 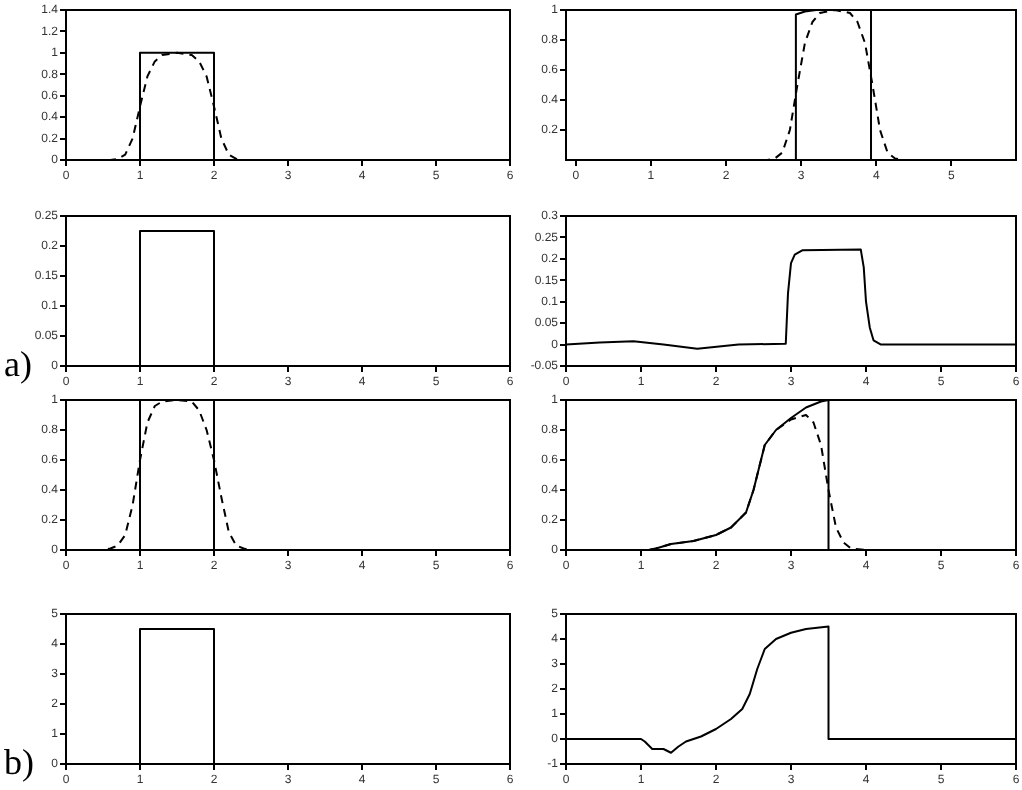 What do you see at coordinates (19, 763) in the screenshot?
I see `text: b)` at bounding box center [19, 763].